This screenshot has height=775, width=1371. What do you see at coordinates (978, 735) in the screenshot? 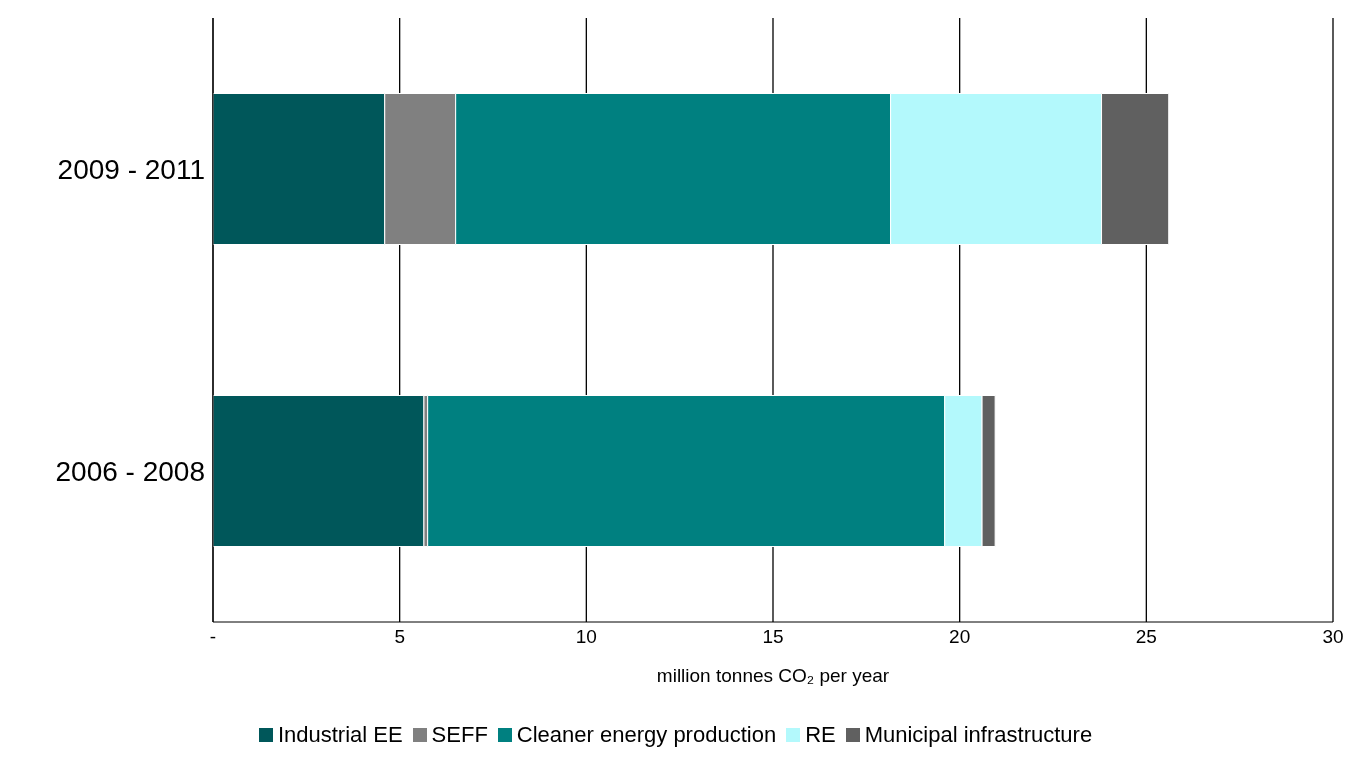
I see `legend-label: Municipal infrastructure` at bounding box center [978, 735].